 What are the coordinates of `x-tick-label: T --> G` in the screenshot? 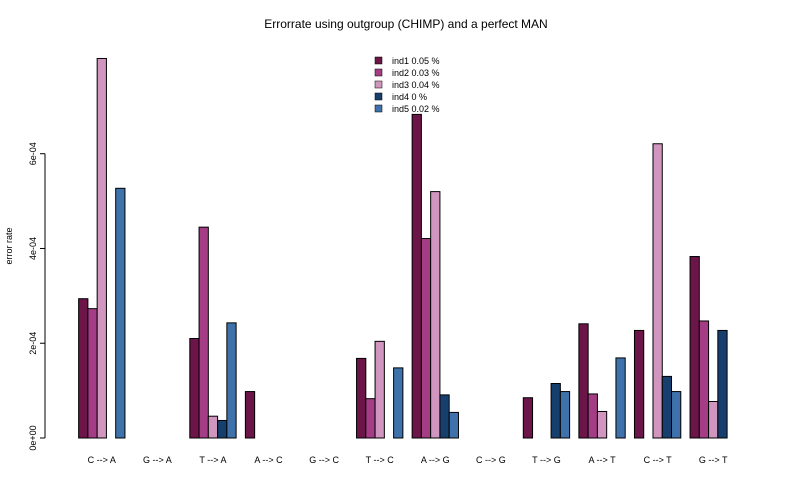 It's located at (546, 460).